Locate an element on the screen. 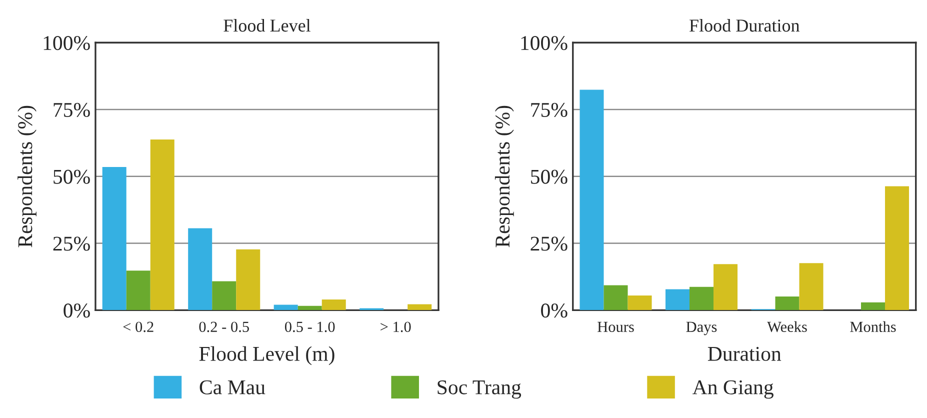 This screenshot has height=418, width=927. x-axis-title: Duration is located at coordinates (745, 353).